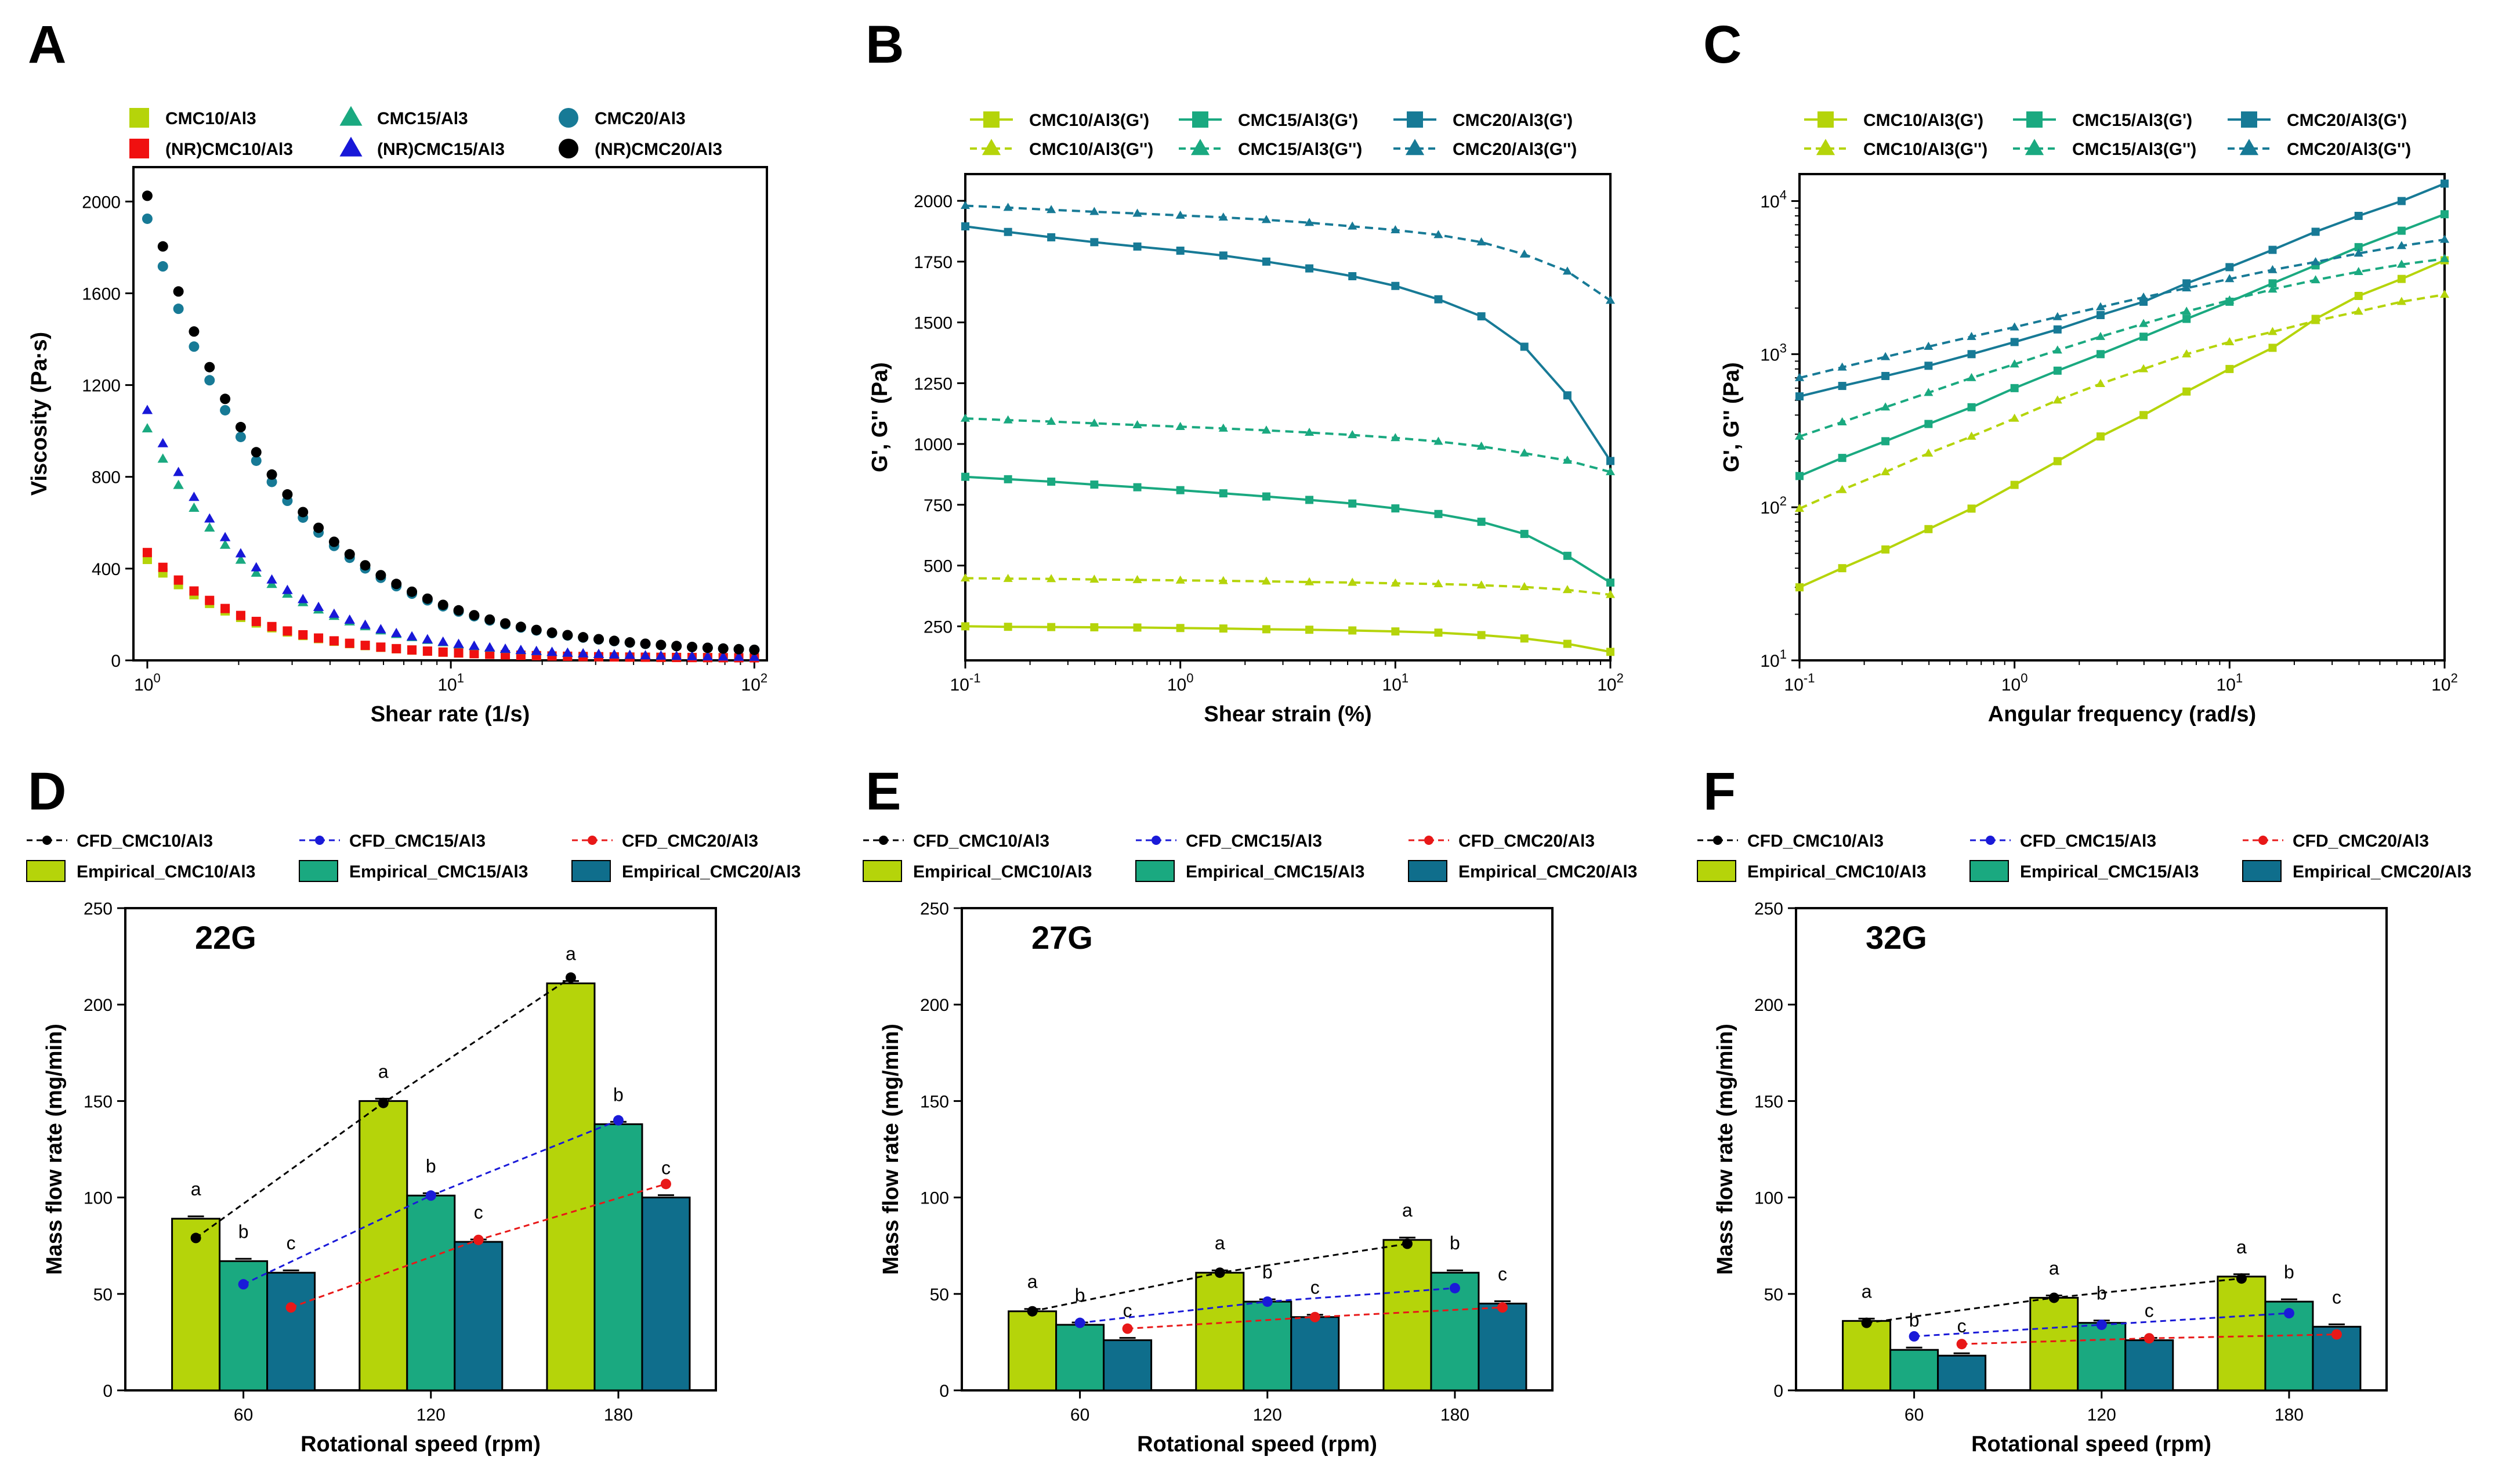  Describe the element at coordinates (1867, 1291) in the screenshot. I see `significance-letter: a` at that location.